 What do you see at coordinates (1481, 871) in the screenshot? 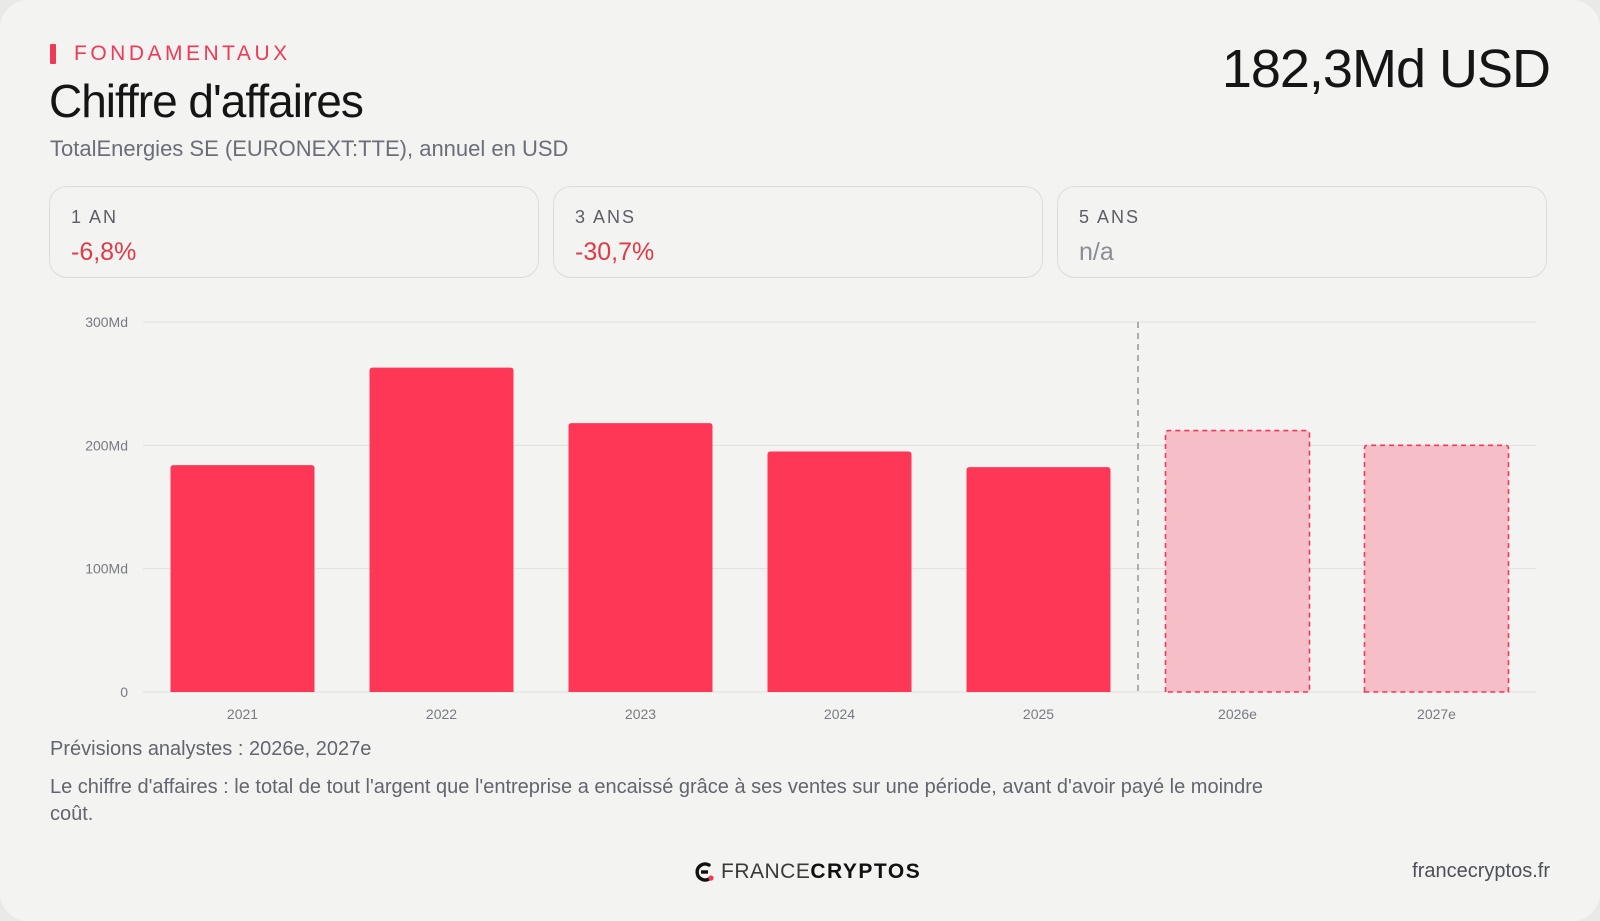
I see `site-url: francecryptos.fr` at bounding box center [1481, 871].